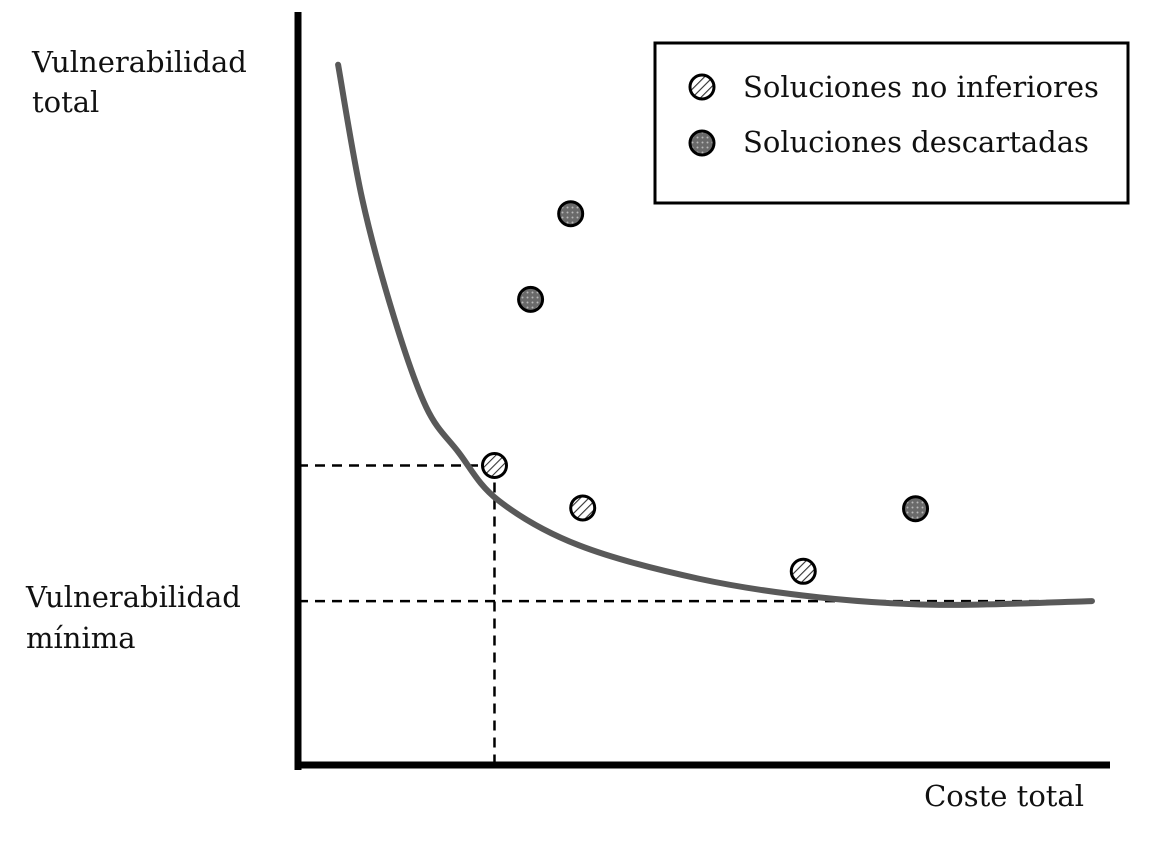 The image size is (1160, 846). I want to click on legend-box, so click(891, 123).